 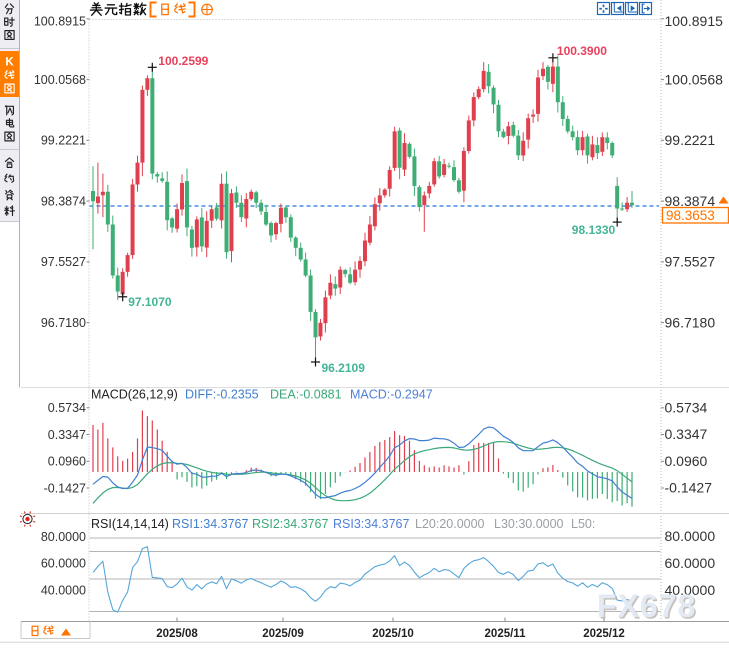 I want to click on svg-text: 100.3900, so click(x=582, y=51).